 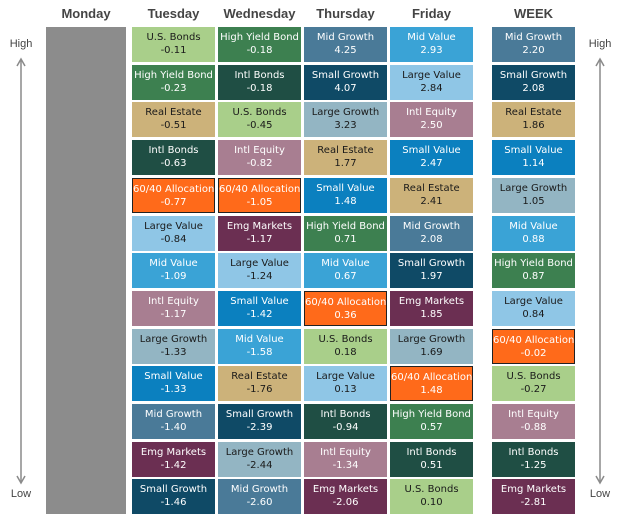 What do you see at coordinates (533, 314) in the screenshot?
I see `cell-return-value: 0.84` at bounding box center [533, 314].